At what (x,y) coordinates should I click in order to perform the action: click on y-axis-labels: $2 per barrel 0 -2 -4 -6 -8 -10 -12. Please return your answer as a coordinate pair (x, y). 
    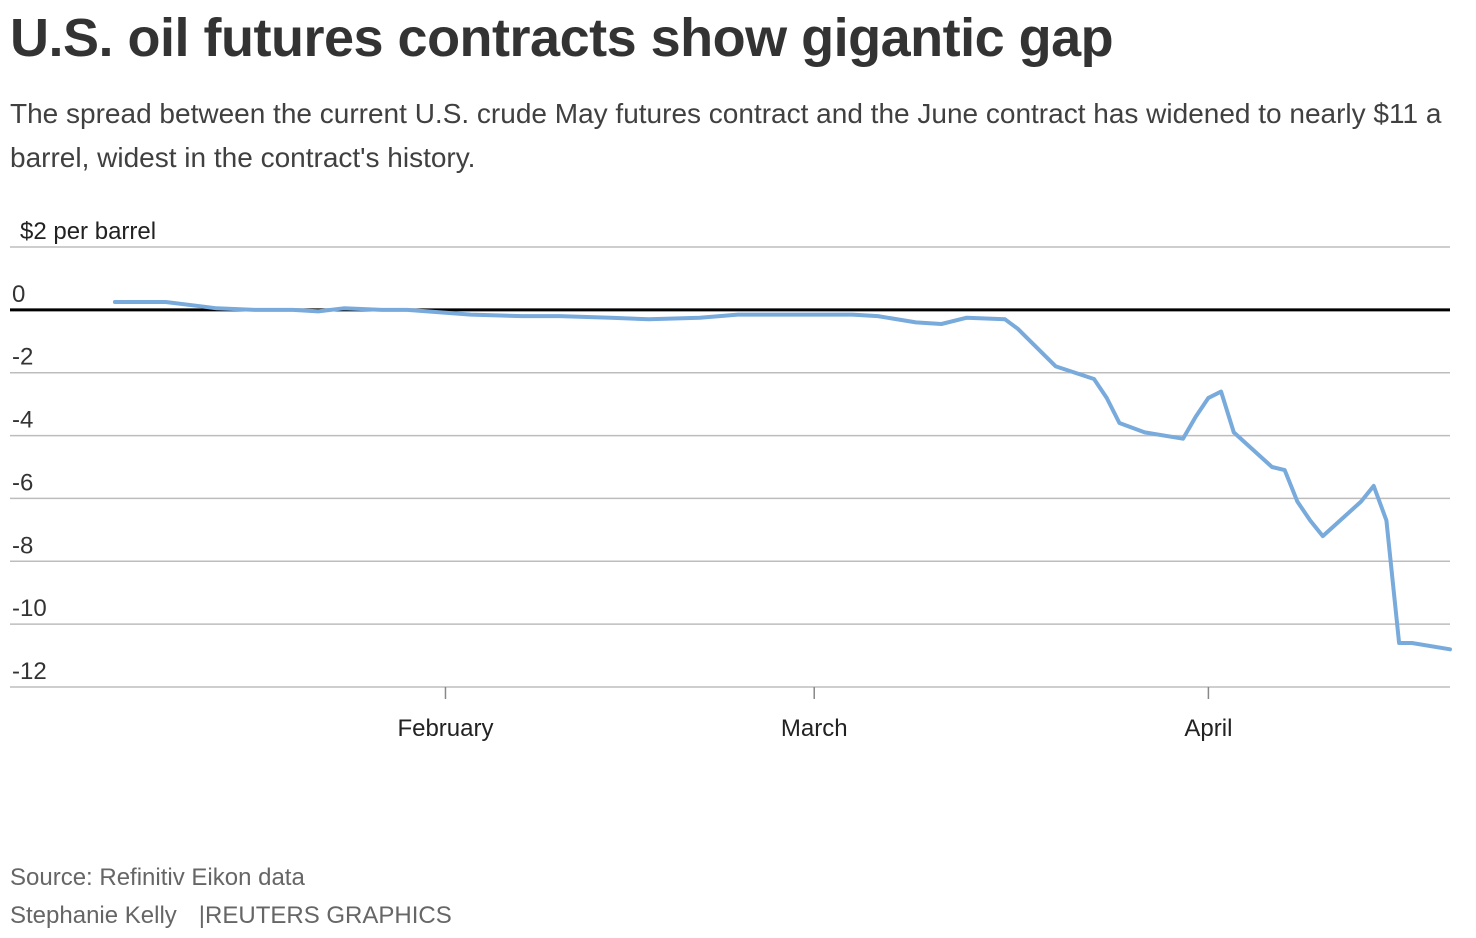
    Looking at the image, I should click on (84, 451).